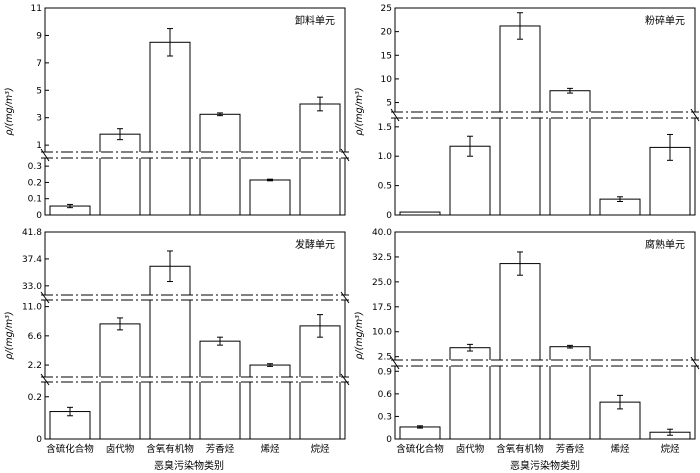 This screenshot has height=473, width=700. What do you see at coordinates (32, 260) in the screenshot?
I see `y-tick-label: 37.4` at bounding box center [32, 260].